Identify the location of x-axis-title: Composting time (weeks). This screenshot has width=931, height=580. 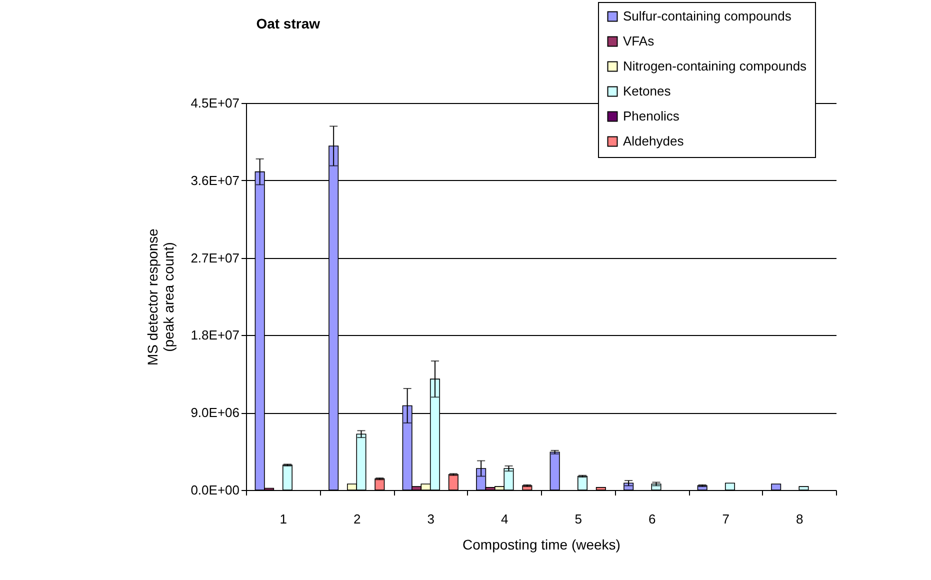
(541, 544).